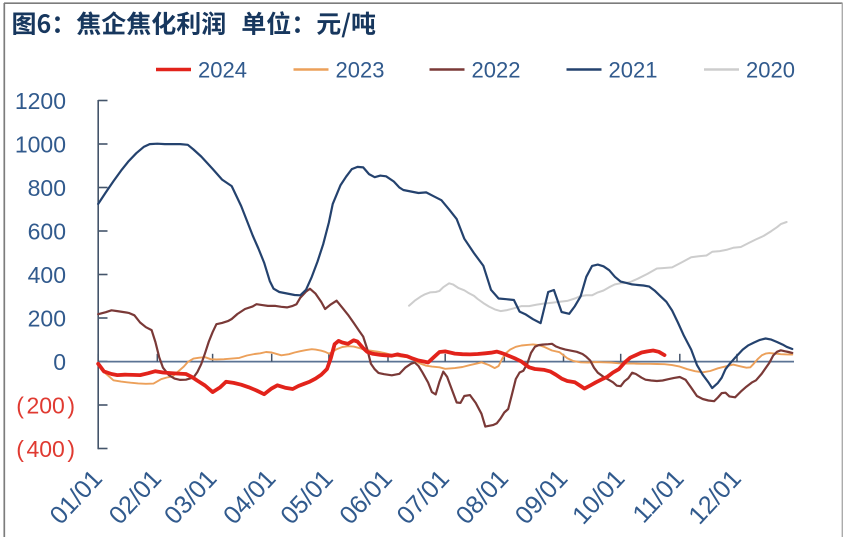 Image resolution: width=844 pixels, height=542 pixels. Describe the element at coordinates (47, 188) in the screenshot. I see `svg-text: 800` at that location.